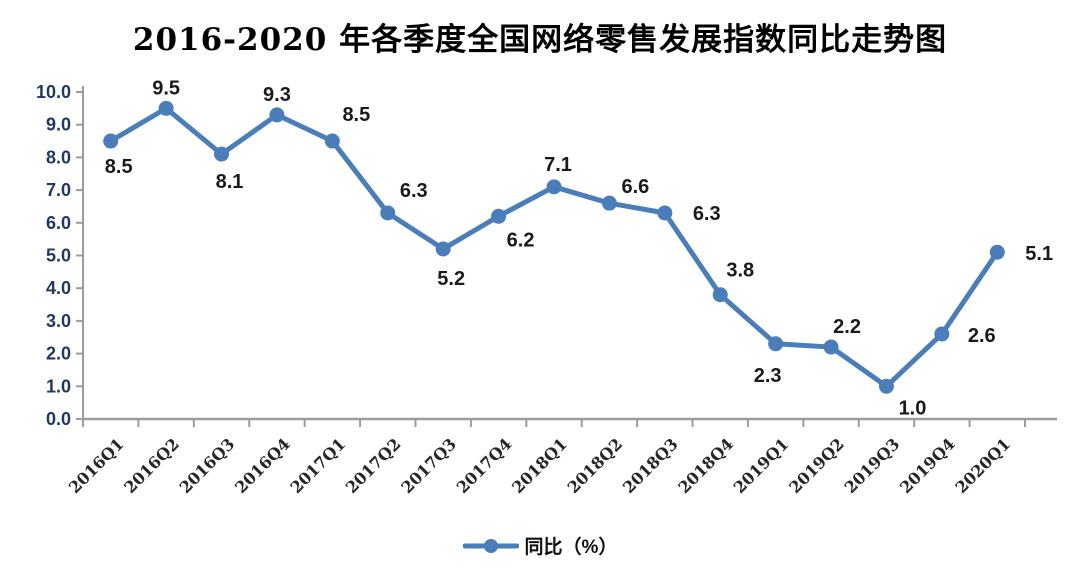 The width and height of the screenshot is (1080, 571). Describe the element at coordinates (913, 408) in the screenshot. I see `data-point-label: 1.0` at that location.